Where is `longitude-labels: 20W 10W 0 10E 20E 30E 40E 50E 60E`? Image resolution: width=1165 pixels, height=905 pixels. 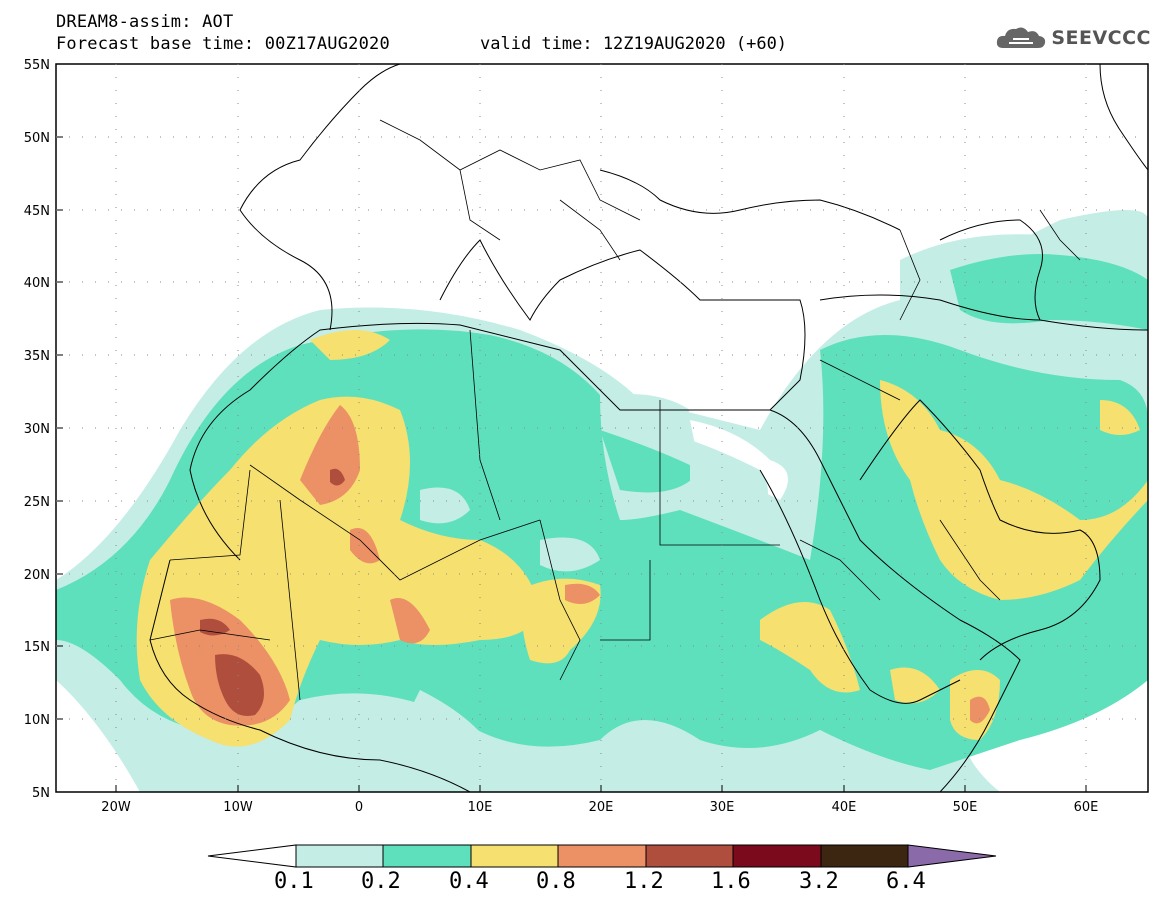 longitude-labels: 20W 10W 0 10E 20E 30E 40E 50E 60E is located at coordinates (599, 807).